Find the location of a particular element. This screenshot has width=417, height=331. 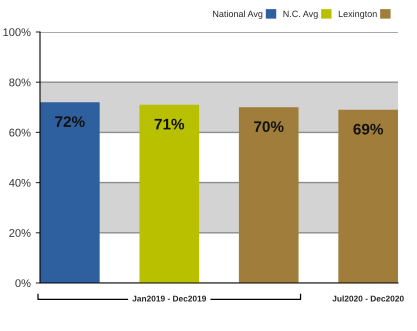

y-tick-label: 100% is located at coordinates (17, 32).